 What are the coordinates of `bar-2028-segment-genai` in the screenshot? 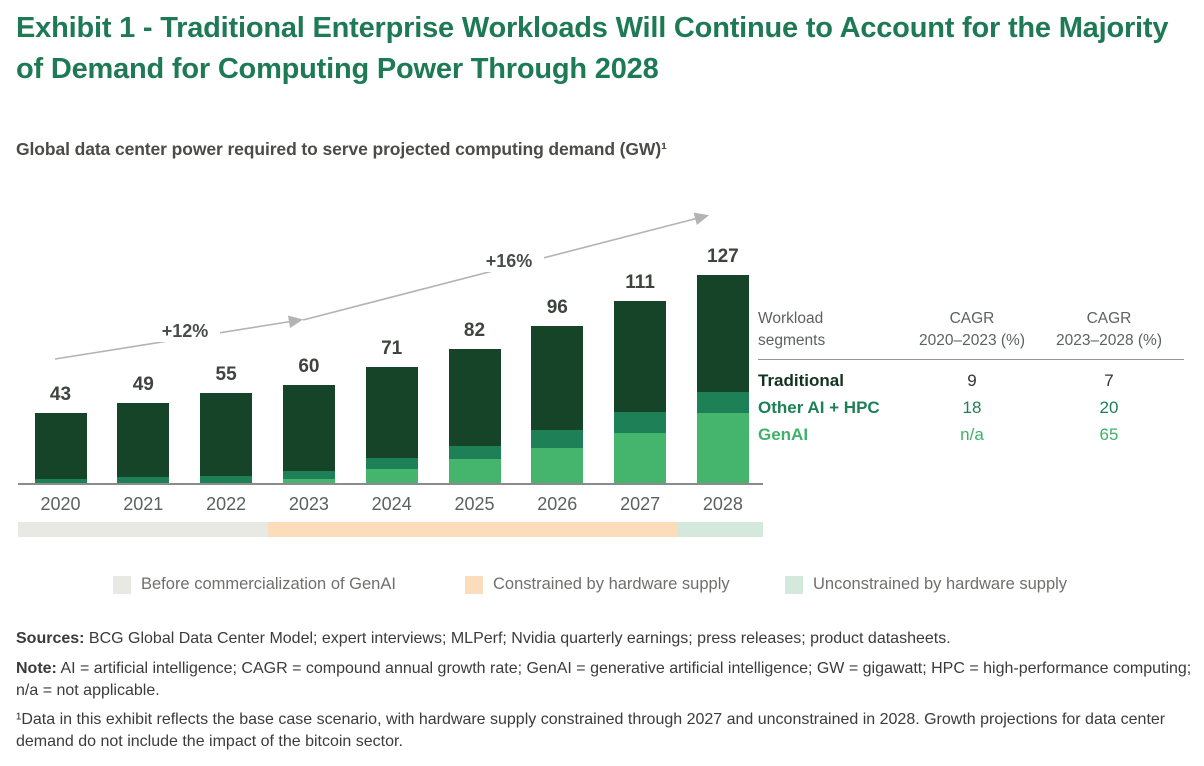 It's located at (722, 448).